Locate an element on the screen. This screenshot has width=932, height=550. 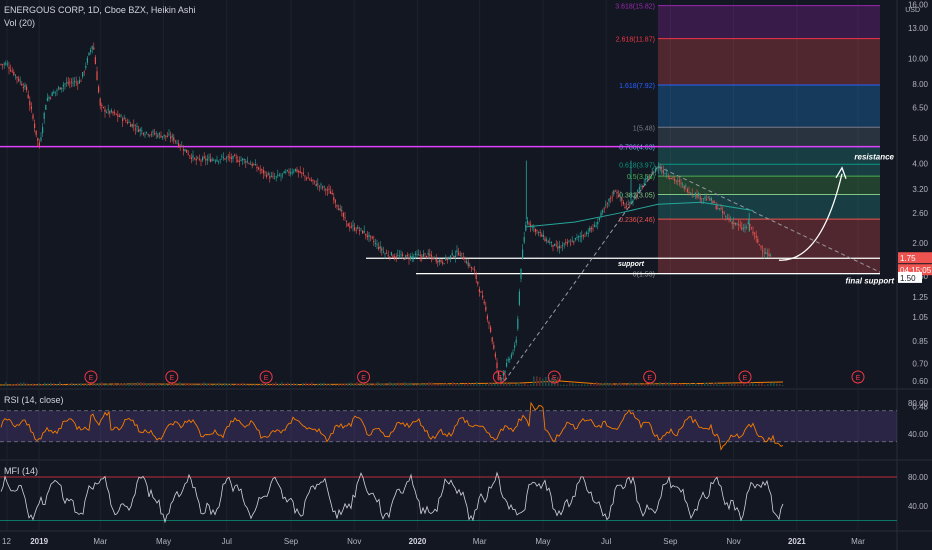
earnings-marker-label: E is located at coordinates (363, 378).